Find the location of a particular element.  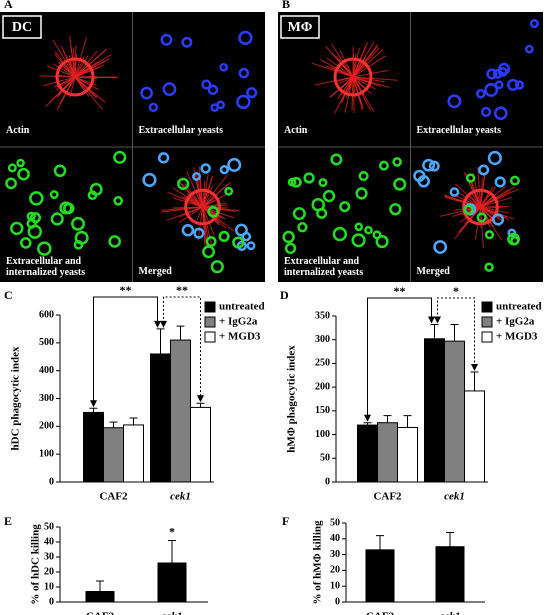

y-tick-label: 20 is located at coordinates (335, 570).